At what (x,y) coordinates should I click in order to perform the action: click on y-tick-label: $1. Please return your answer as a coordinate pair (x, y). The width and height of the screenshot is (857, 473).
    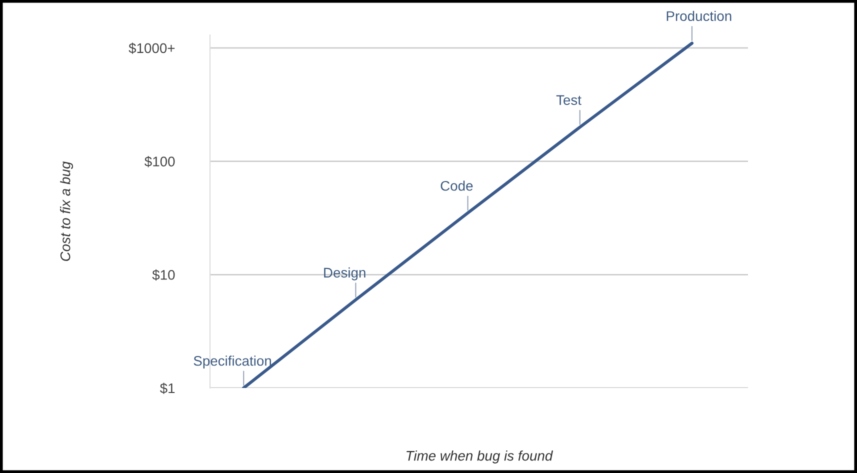
    Looking at the image, I should click on (167, 388).